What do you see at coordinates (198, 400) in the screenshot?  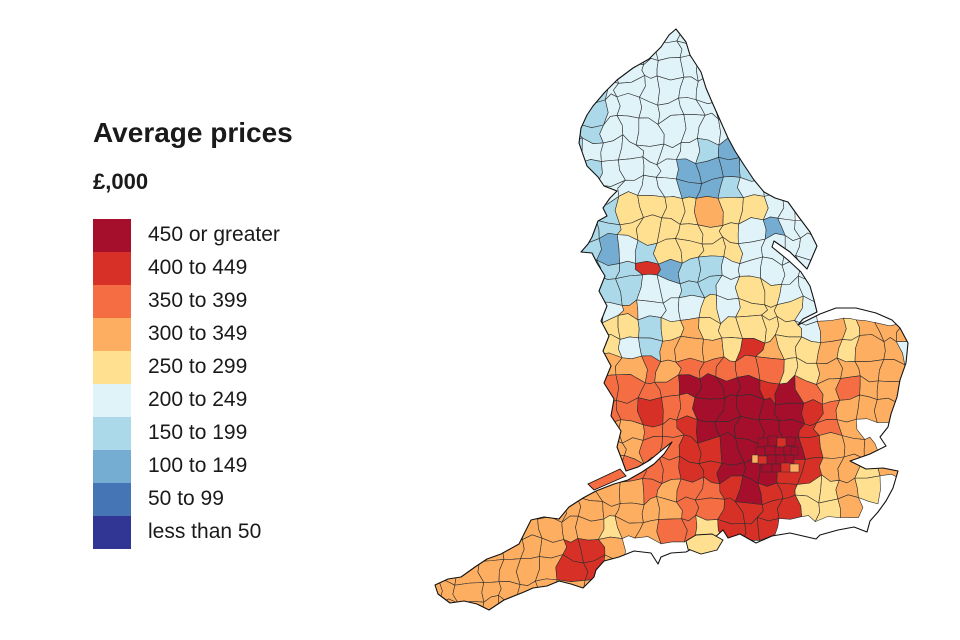 I see `legend-label: 200 to 249` at bounding box center [198, 400].